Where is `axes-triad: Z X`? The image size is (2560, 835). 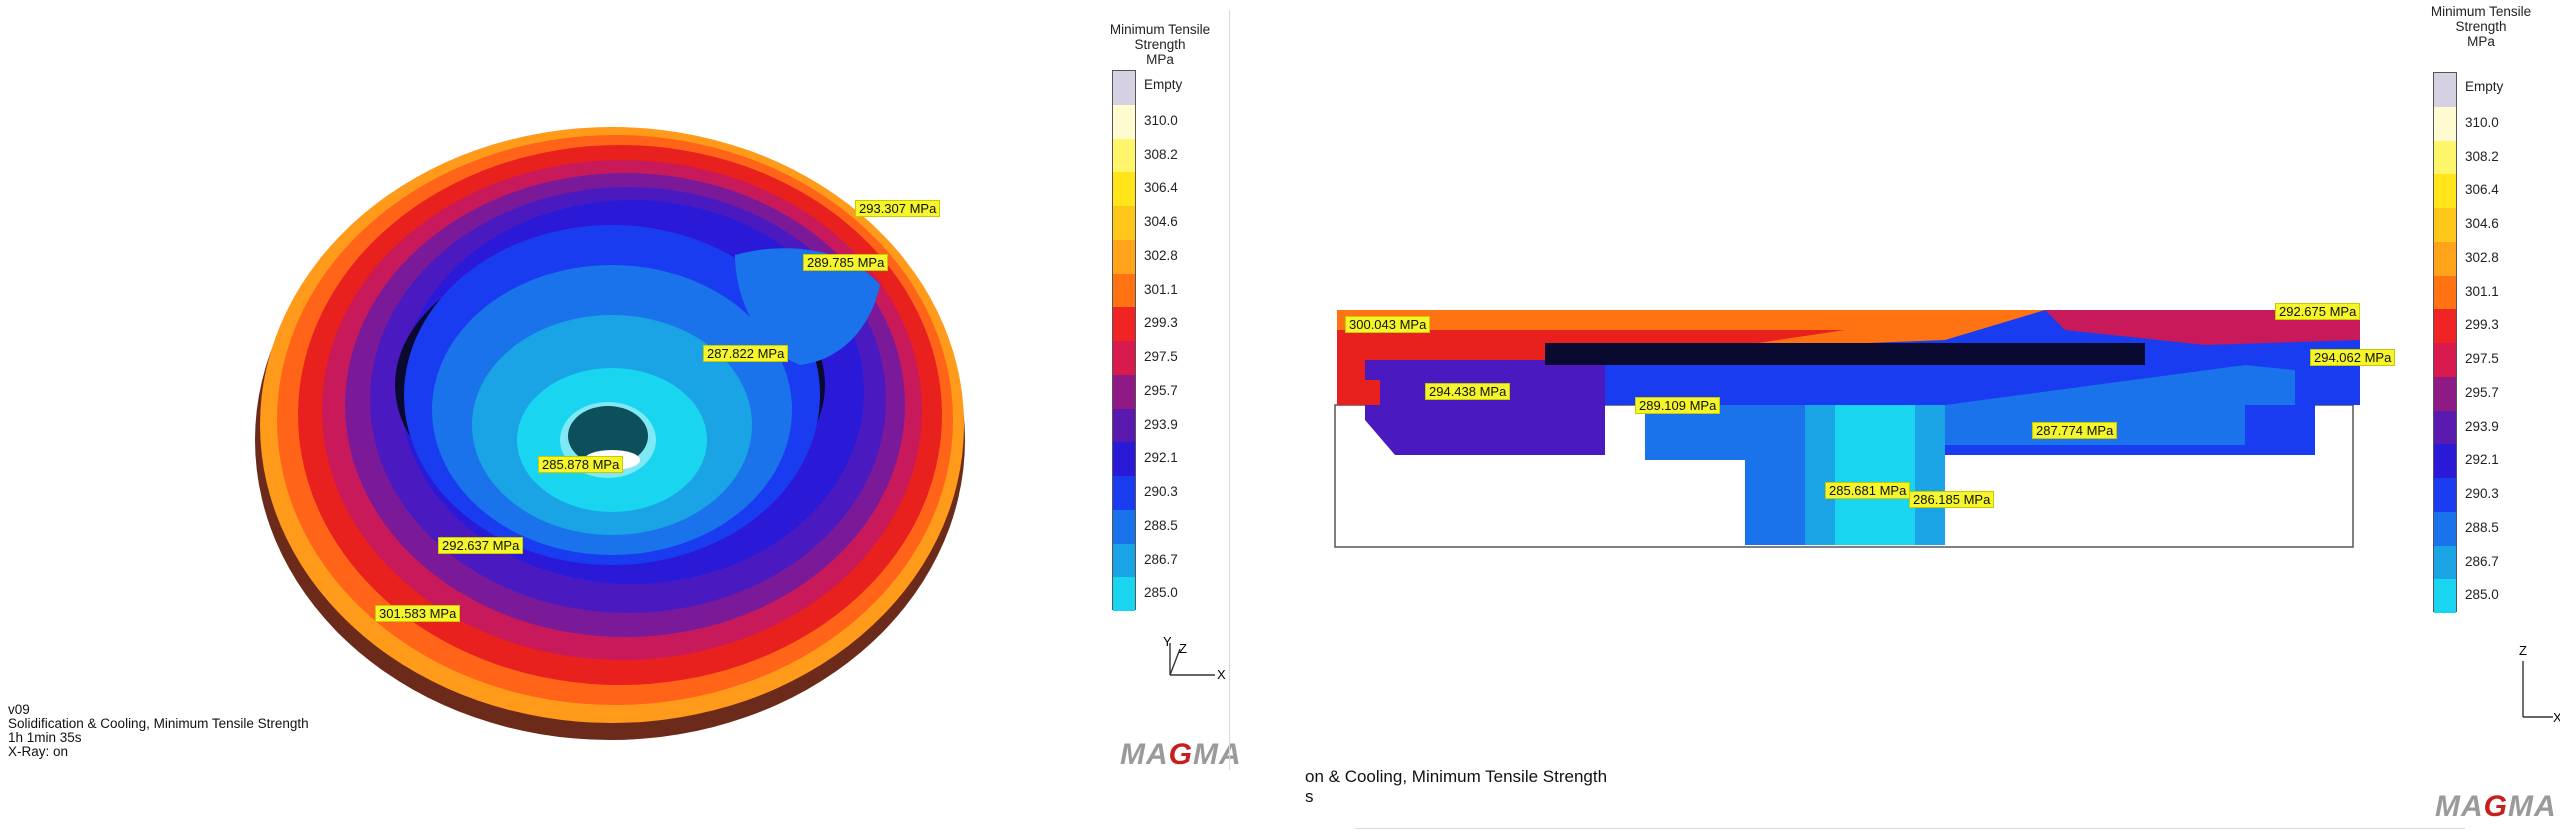 axes-triad: Z X is located at coordinates (2539, 684).